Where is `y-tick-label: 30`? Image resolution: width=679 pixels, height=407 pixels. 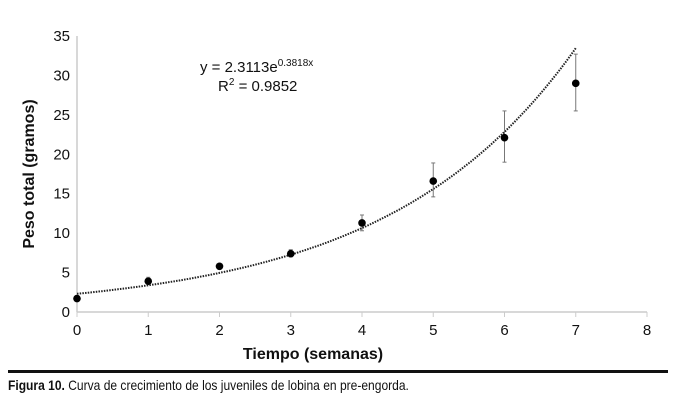
y-tick-label: 30 is located at coordinates (61, 75).